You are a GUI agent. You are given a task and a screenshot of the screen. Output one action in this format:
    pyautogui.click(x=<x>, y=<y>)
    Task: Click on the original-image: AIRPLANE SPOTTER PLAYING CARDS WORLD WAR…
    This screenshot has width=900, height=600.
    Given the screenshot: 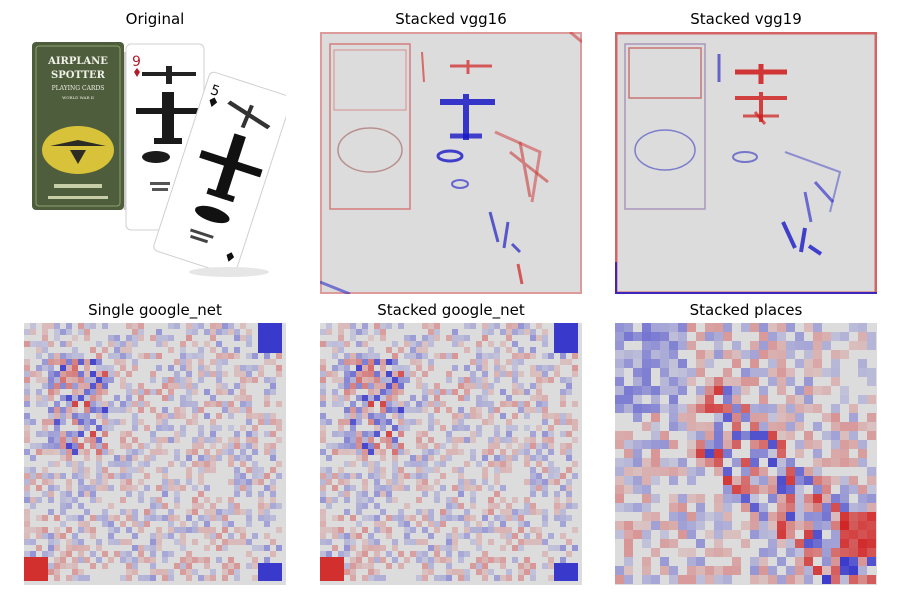 What is the action you would take?
    pyautogui.click(x=155, y=163)
    